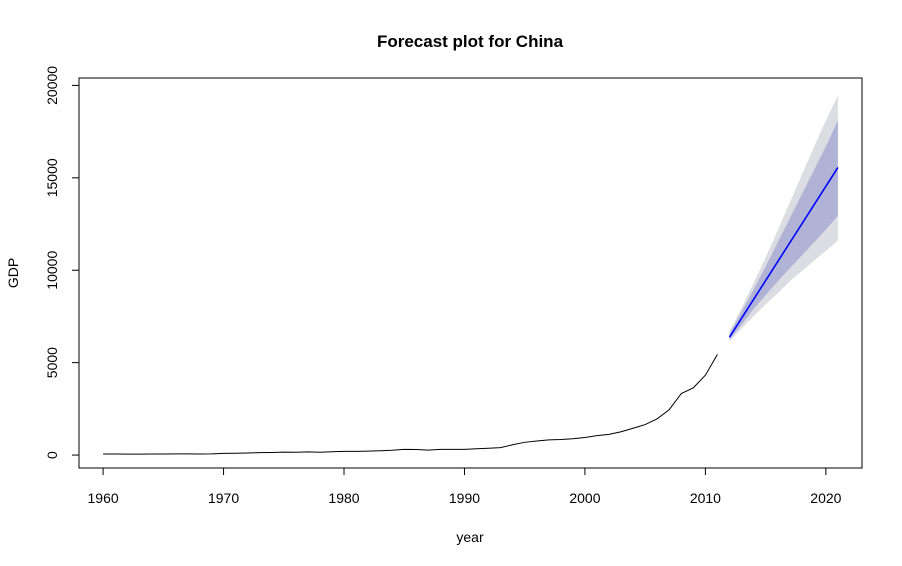 The image size is (902, 566). Describe the element at coordinates (52, 455) in the screenshot. I see `y-tick-label: 0` at that location.